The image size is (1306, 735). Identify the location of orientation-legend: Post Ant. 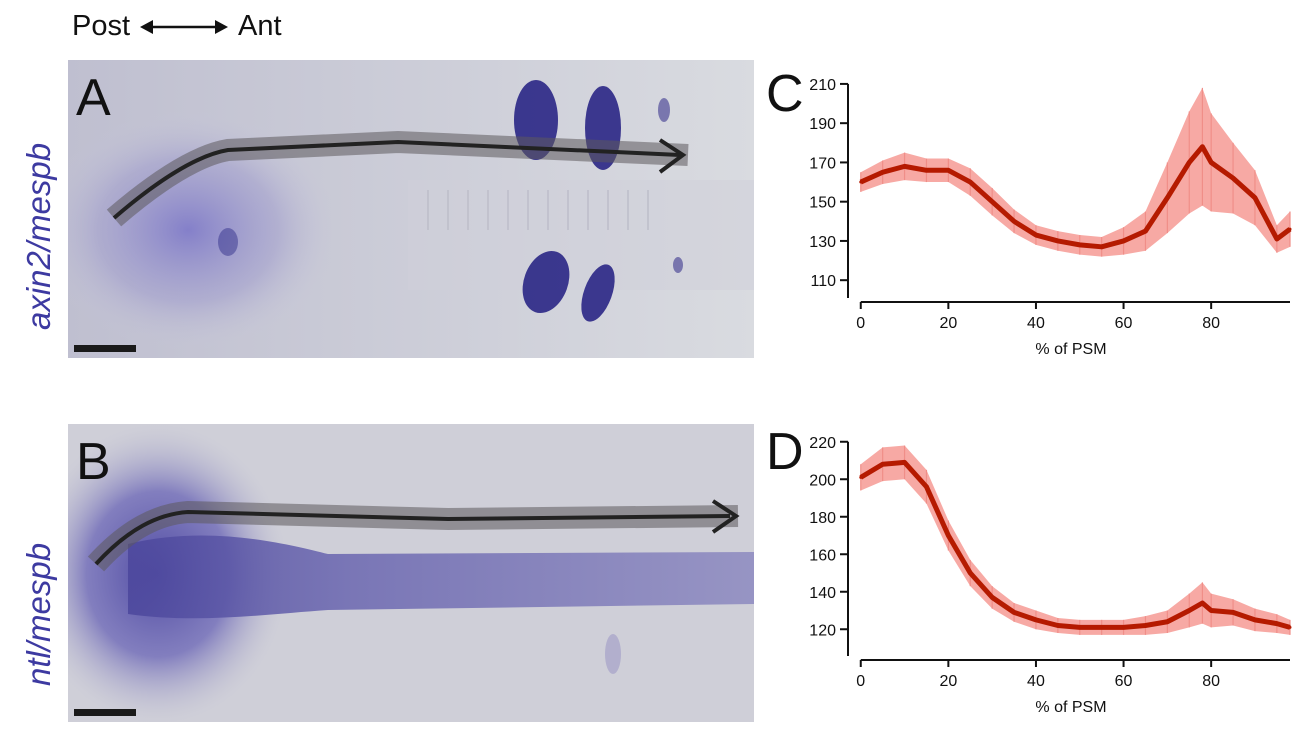
(177, 26).